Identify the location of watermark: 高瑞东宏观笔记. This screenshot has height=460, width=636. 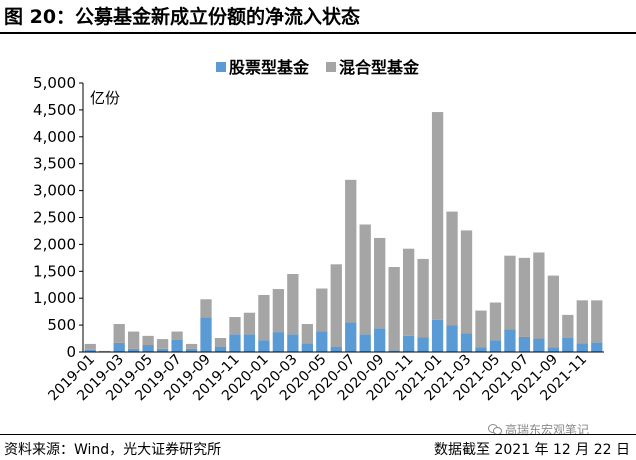
(538, 429).